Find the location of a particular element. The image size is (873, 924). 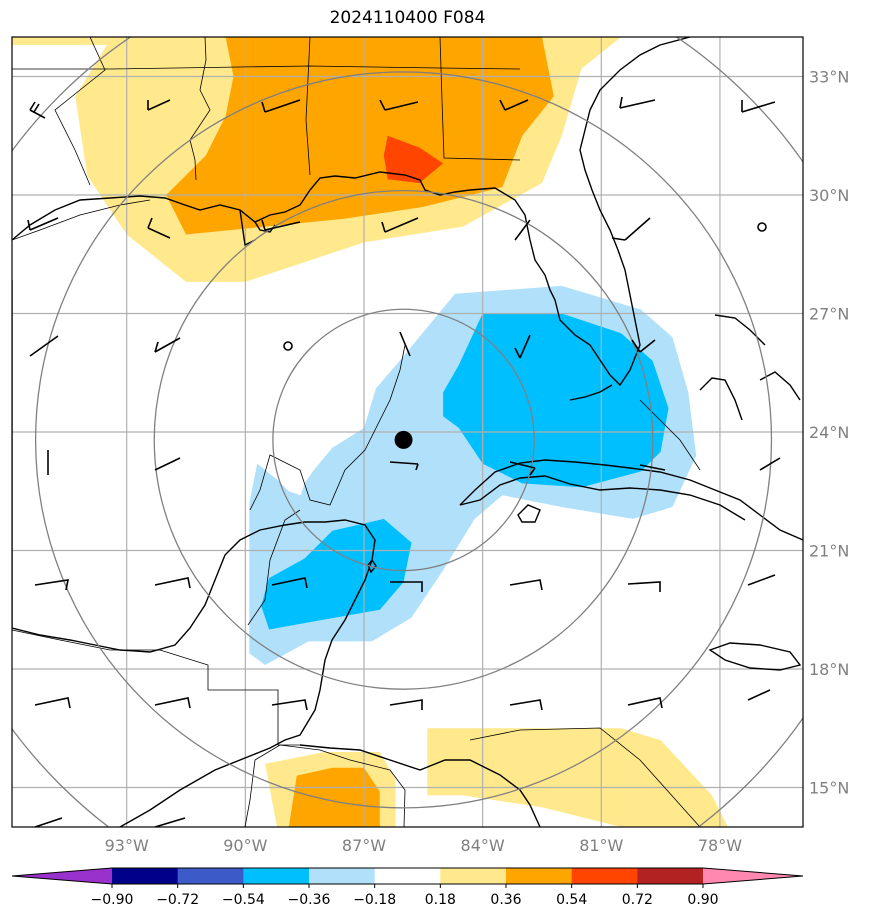

isla-juventud is located at coordinates (529, 513).